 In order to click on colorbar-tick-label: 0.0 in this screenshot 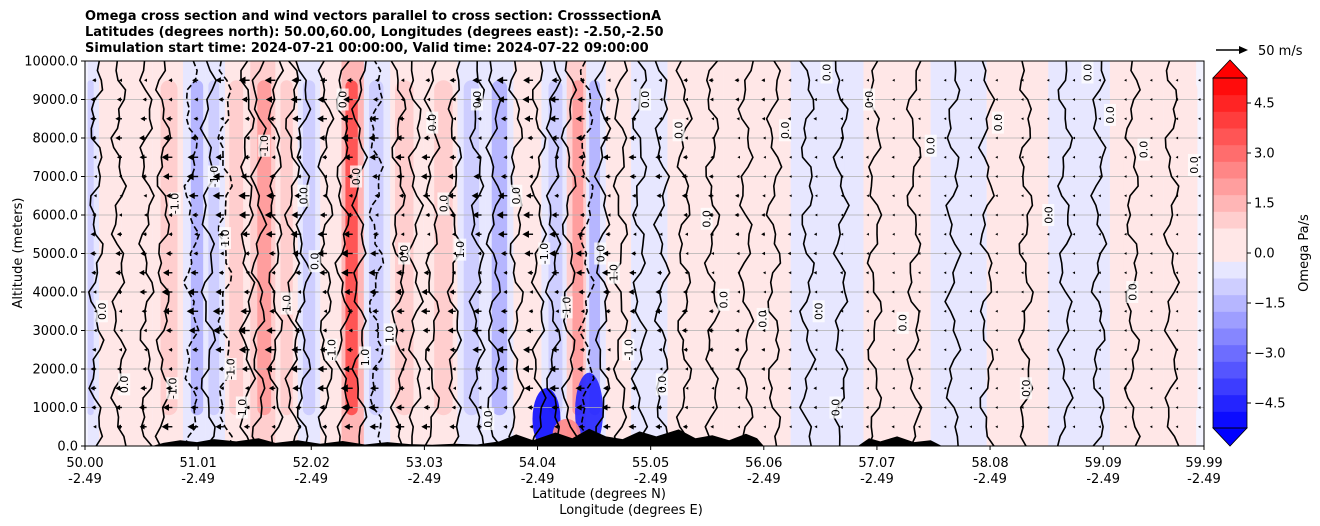, I will do `click(1264, 254)`.